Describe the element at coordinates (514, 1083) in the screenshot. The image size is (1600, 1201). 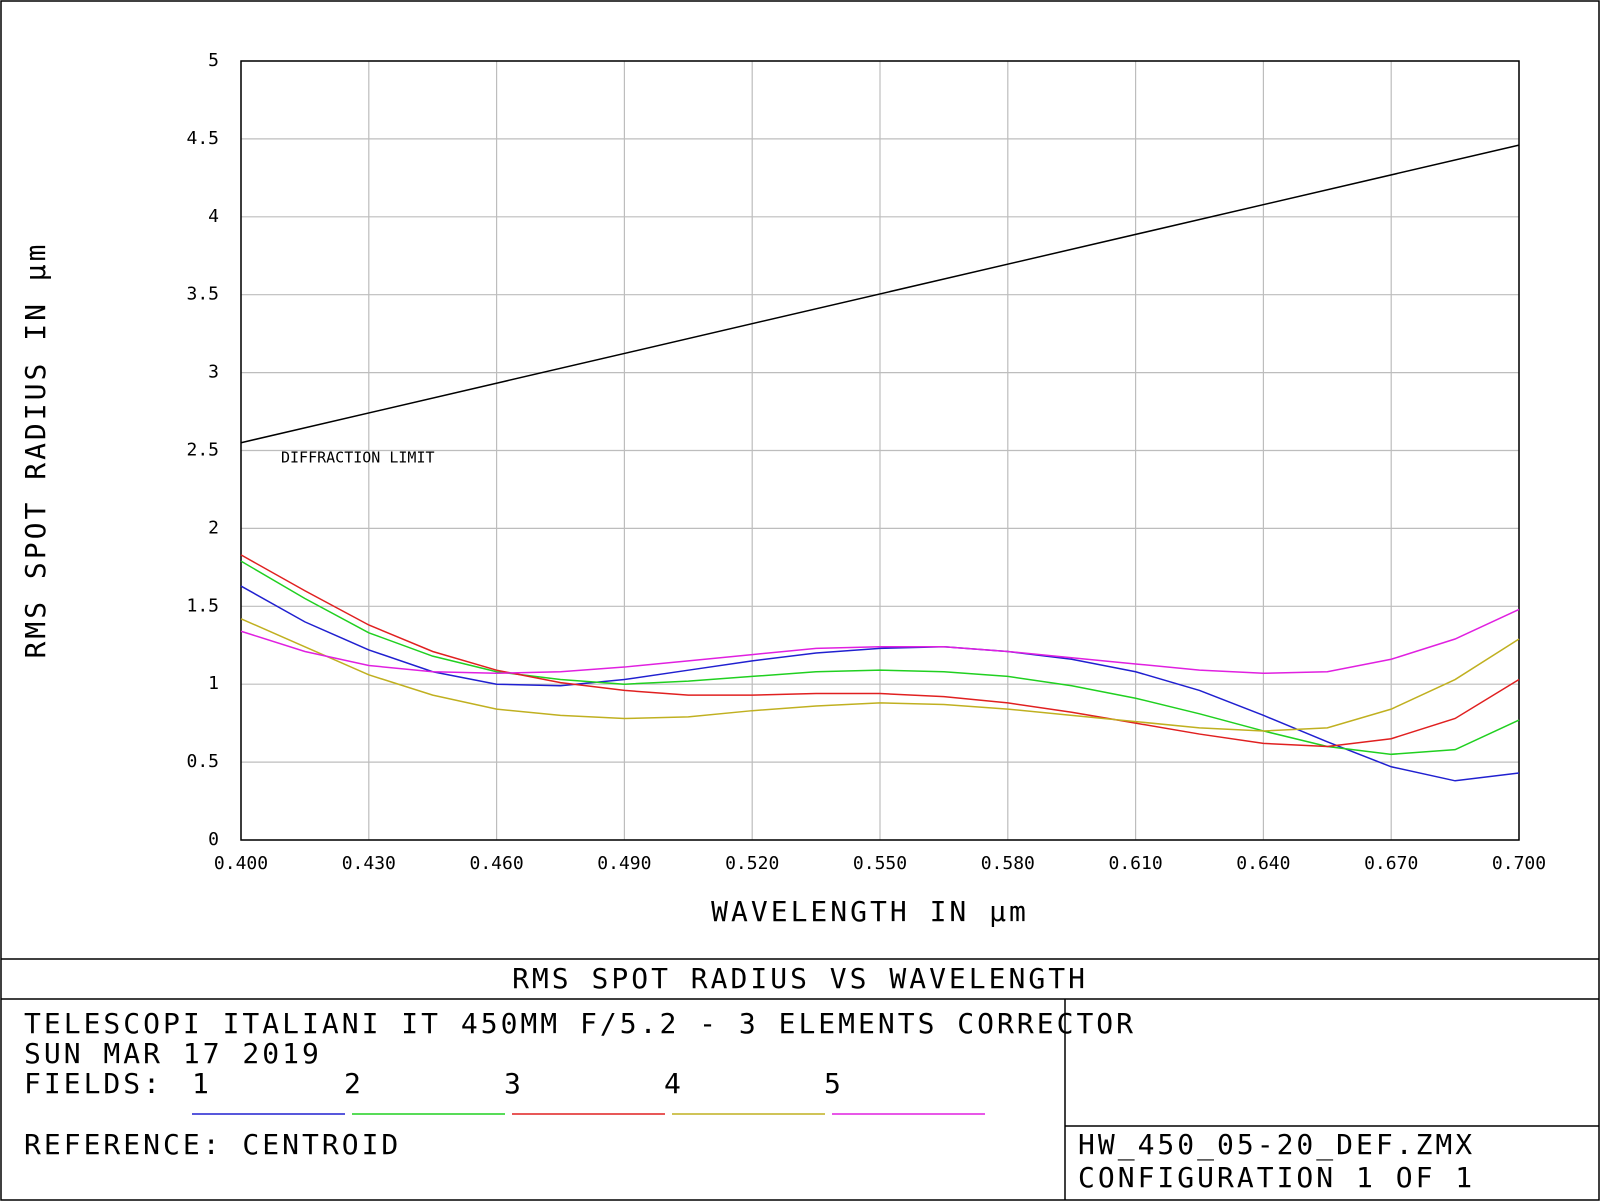
I see `legend-label: 3` at that location.